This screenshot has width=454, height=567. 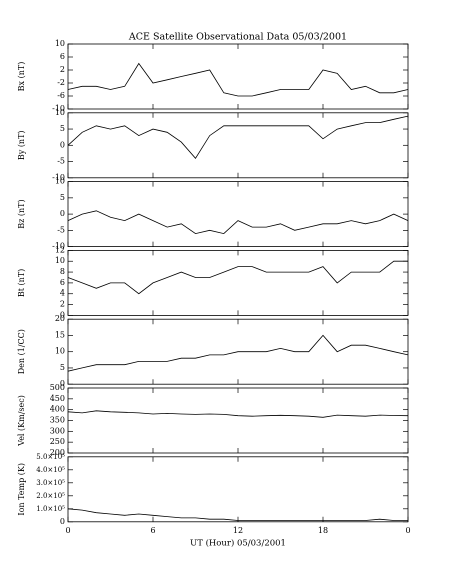 What do you see at coordinates (50, 509) in the screenshot?
I see `y-tick-label: 1.0×10⁵` at bounding box center [50, 509].